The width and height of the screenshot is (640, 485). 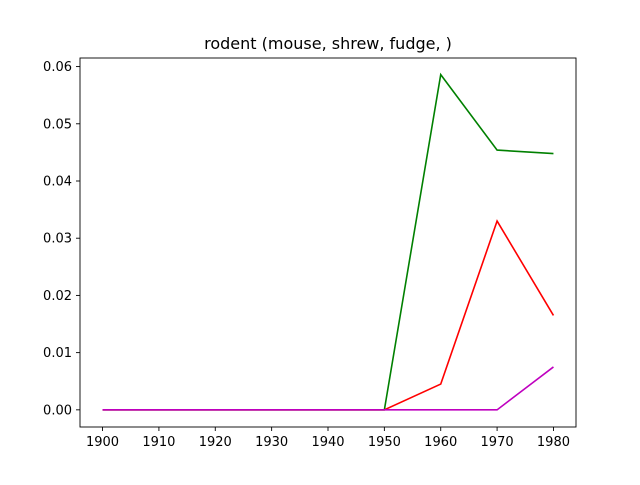 I want to click on x-tick-label: 1940, so click(x=327, y=442).